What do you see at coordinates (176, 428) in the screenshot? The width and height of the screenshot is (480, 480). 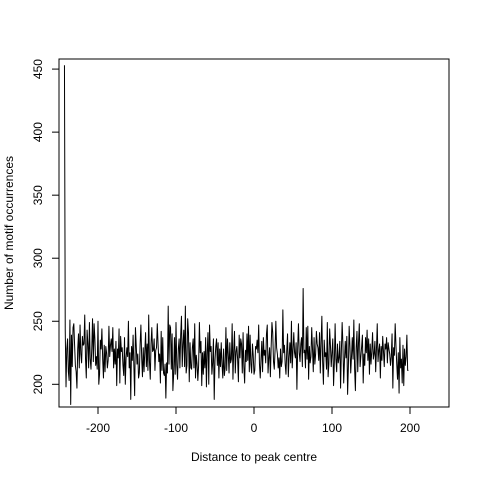 I see `x-tick-label: -100` at bounding box center [176, 428].